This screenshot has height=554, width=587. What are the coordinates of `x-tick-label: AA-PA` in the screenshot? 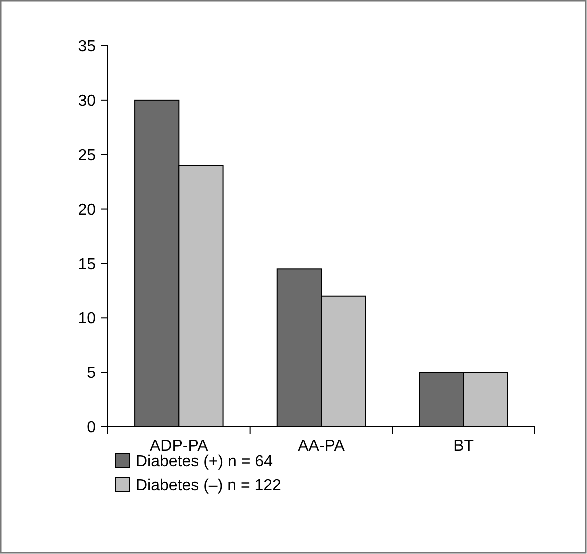 It's located at (322, 446).